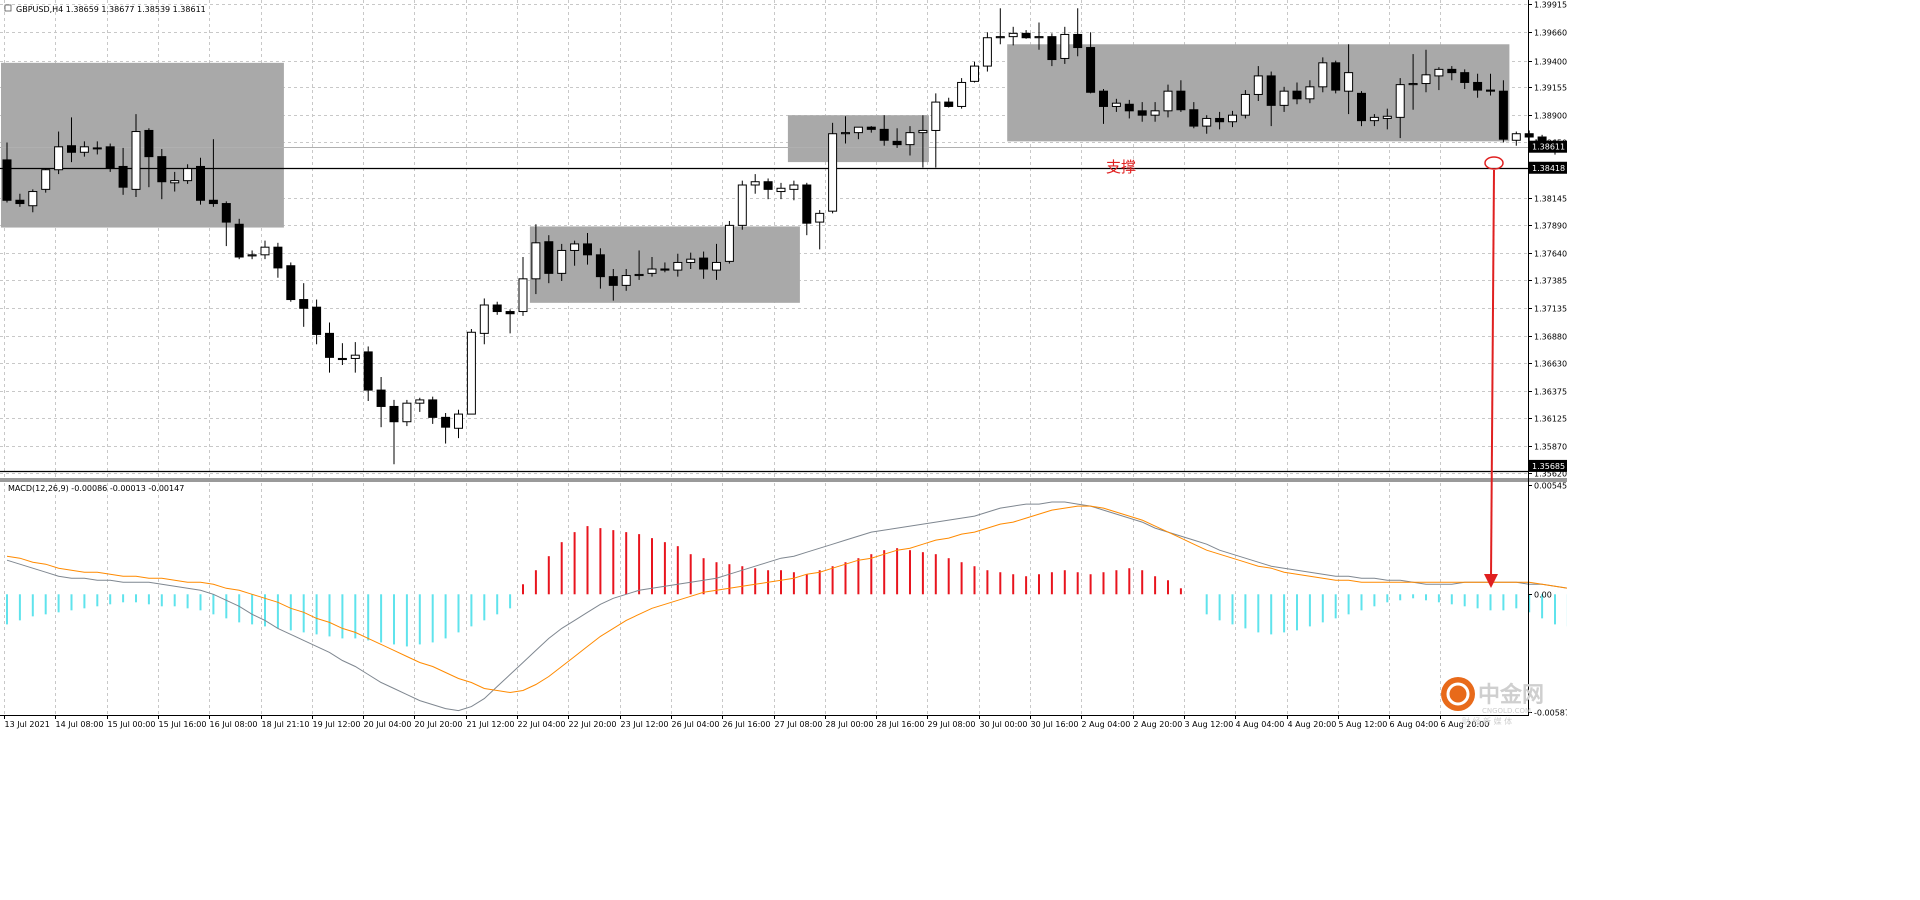 This screenshot has width=1920, height=900. What do you see at coordinates (783, 480) in the screenshot?
I see `panel-separator` at bounding box center [783, 480].